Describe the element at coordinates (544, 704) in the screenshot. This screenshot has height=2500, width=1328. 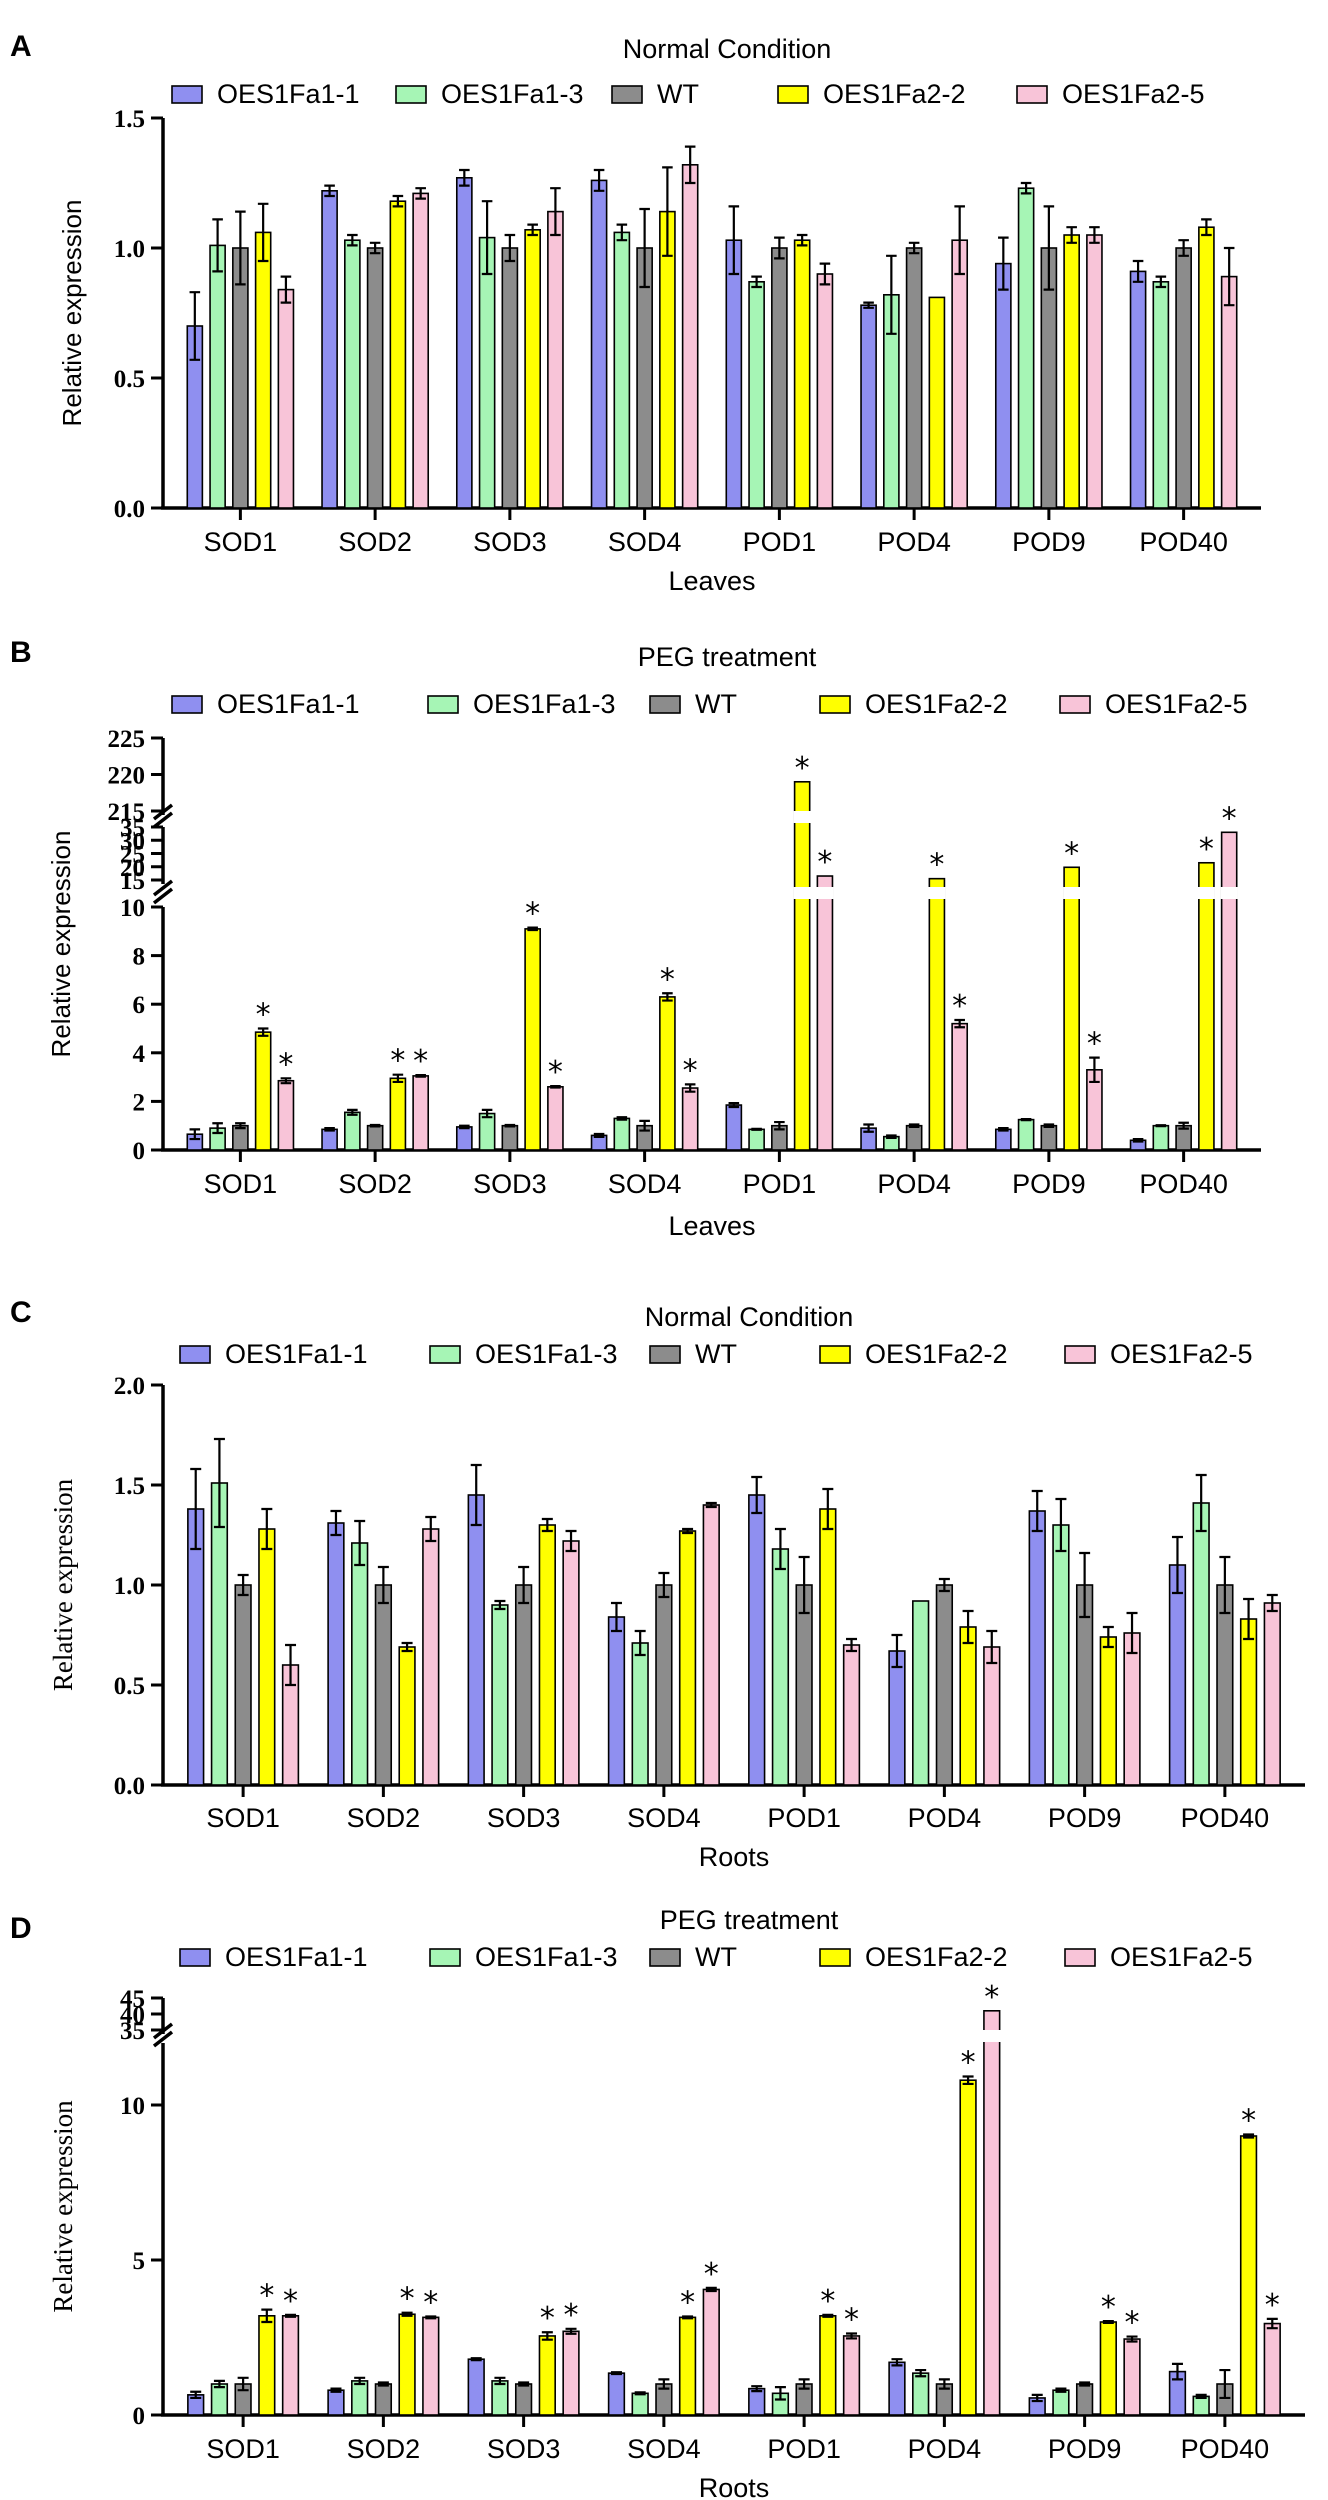
I see `panel-b-legend-label-1: OES1Fa1-3` at that location.